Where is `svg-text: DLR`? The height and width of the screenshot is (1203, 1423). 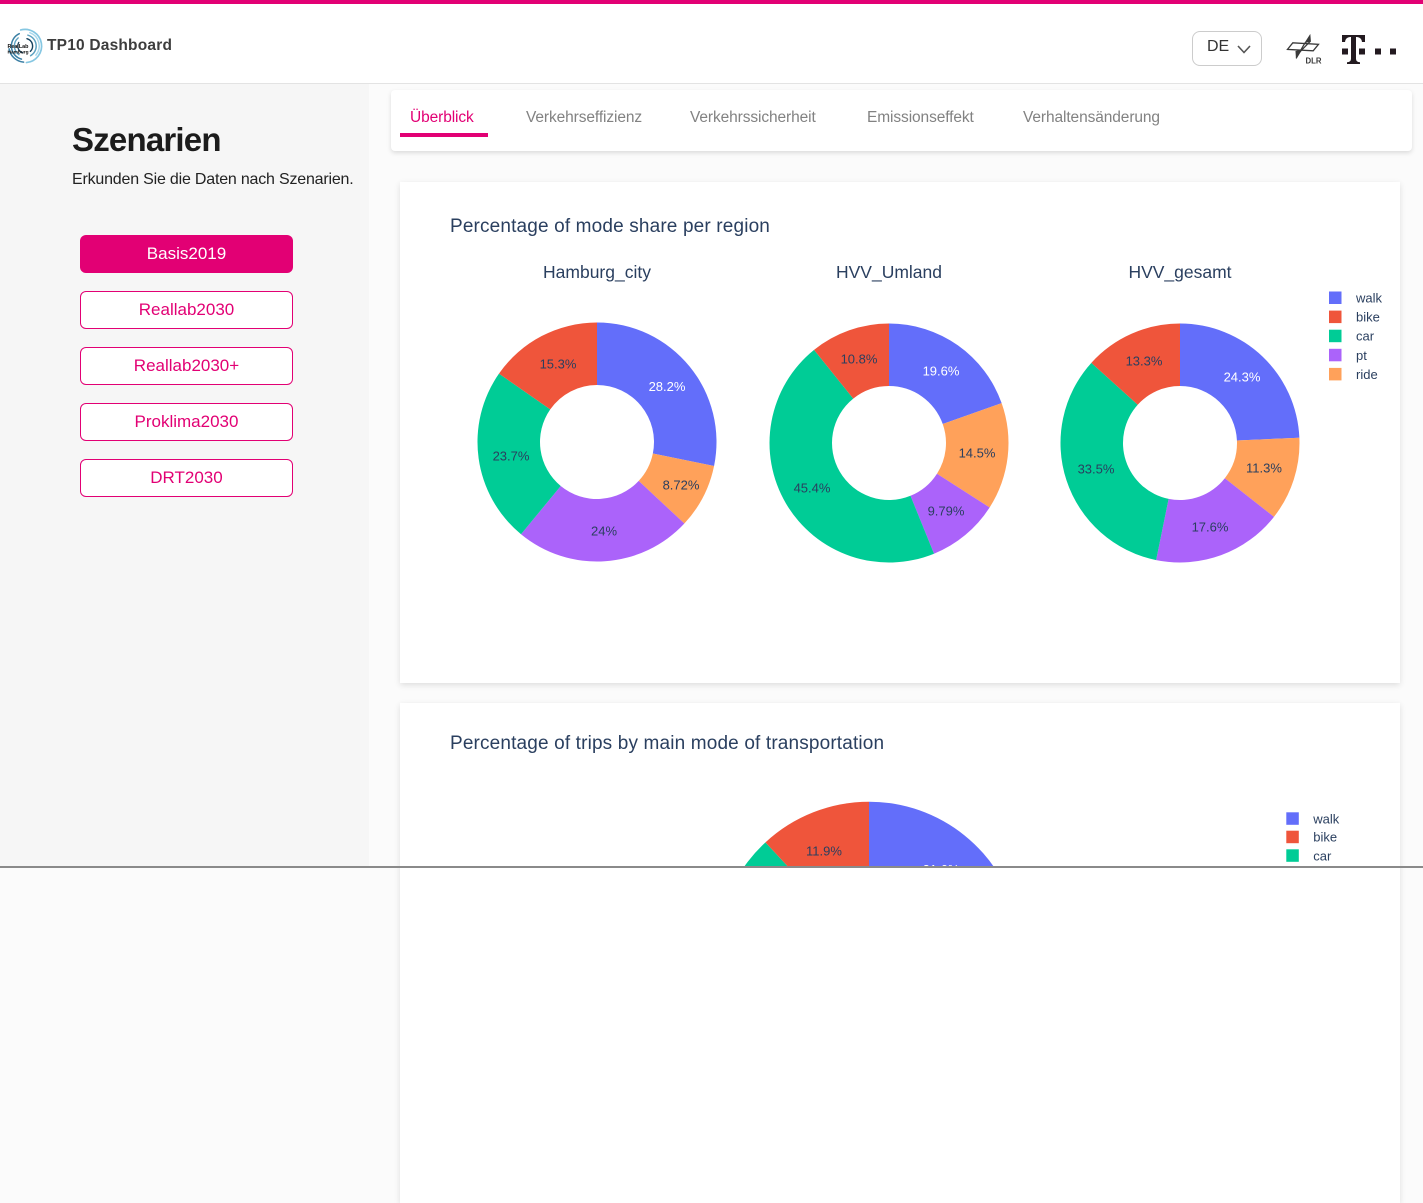 svg-text: DLR is located at coordinates (1314, 61).